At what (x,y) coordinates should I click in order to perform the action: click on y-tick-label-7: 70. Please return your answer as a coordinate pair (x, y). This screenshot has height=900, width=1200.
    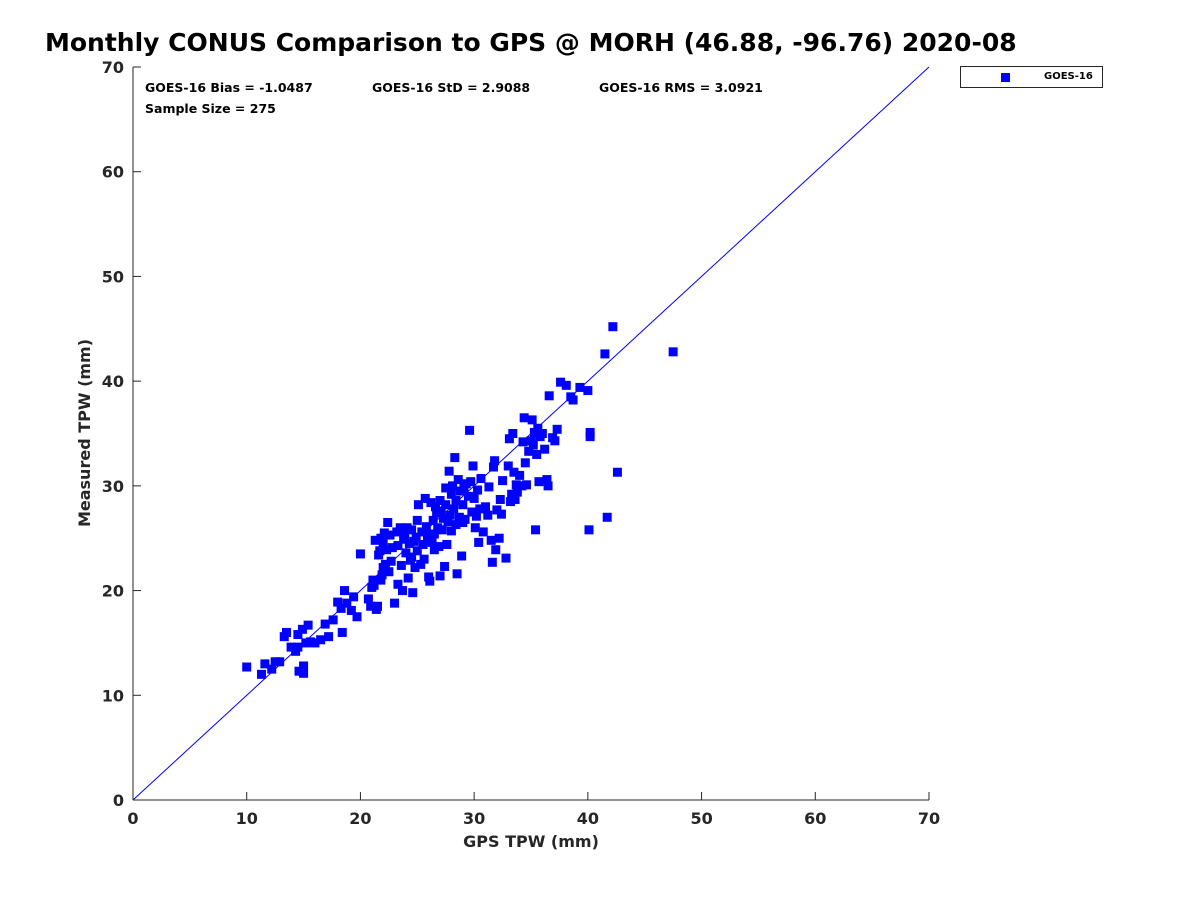
    Looking at the image, I should click on (113, 67).